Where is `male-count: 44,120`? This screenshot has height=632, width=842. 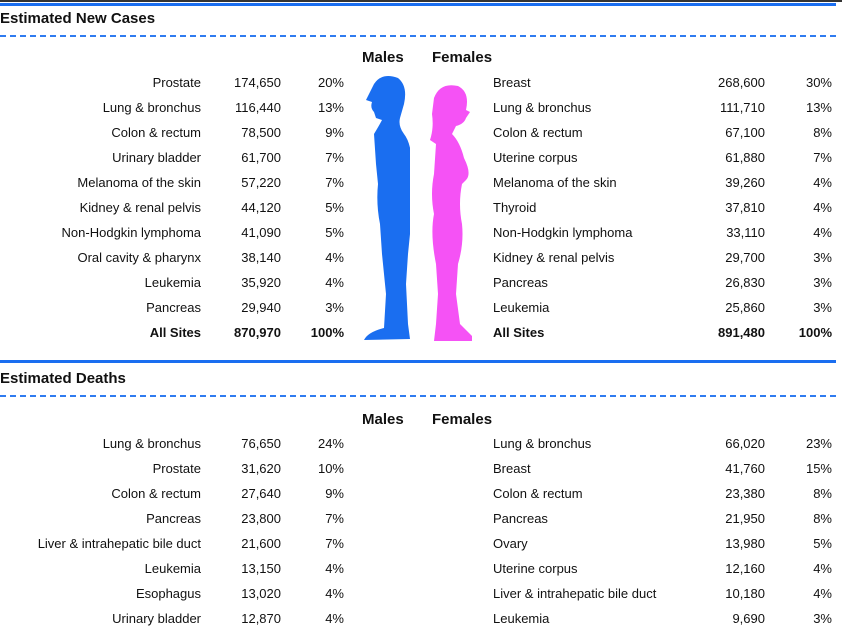
male-count: 44,120 is located at coordinates (261, 207).